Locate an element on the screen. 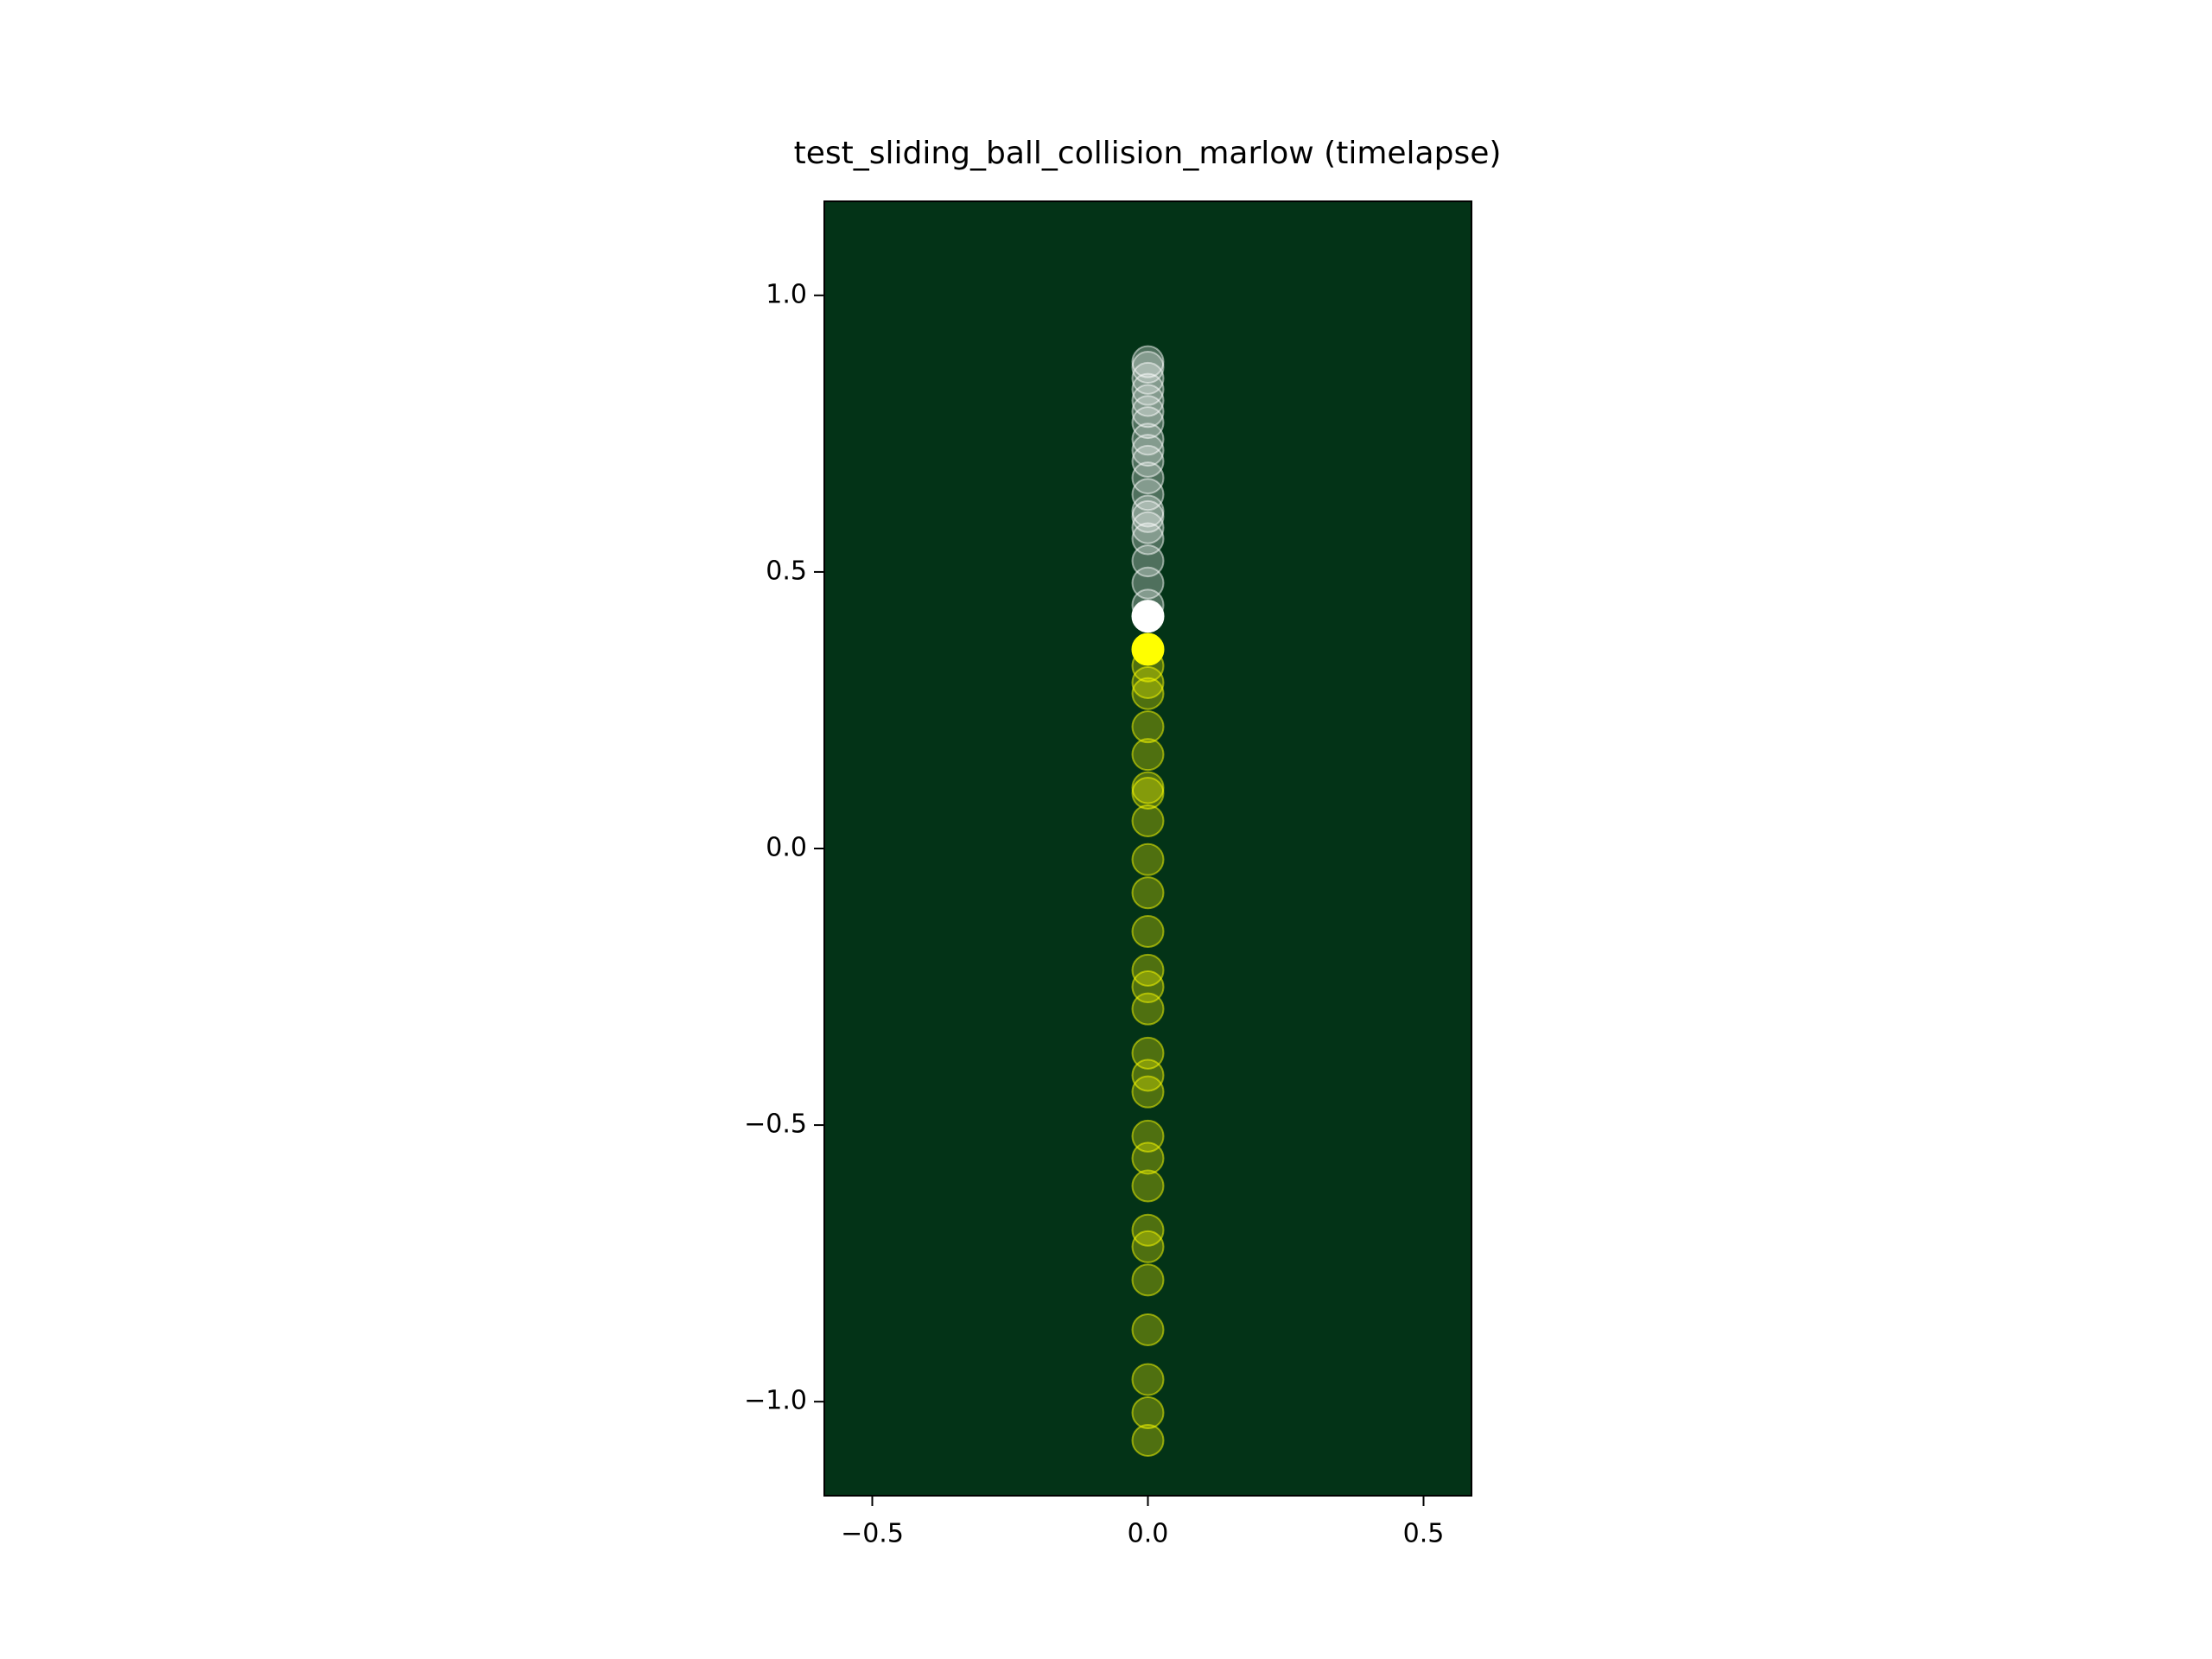 The width and height of the screenshot is (2212, 1659). y-tick-label: 1.0 is located at coordinates (786, 294).